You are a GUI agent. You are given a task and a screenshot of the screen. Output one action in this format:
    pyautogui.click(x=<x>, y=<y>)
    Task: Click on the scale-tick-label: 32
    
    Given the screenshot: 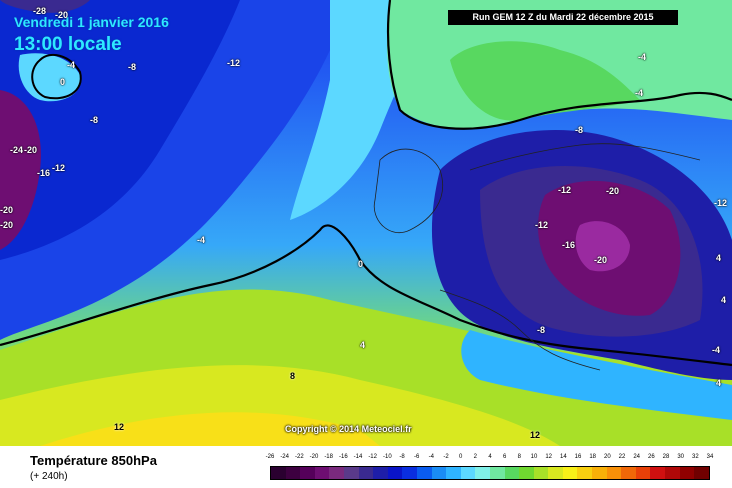 What is the action you would take?
    pyautogui.click(x=695, y=457)
    